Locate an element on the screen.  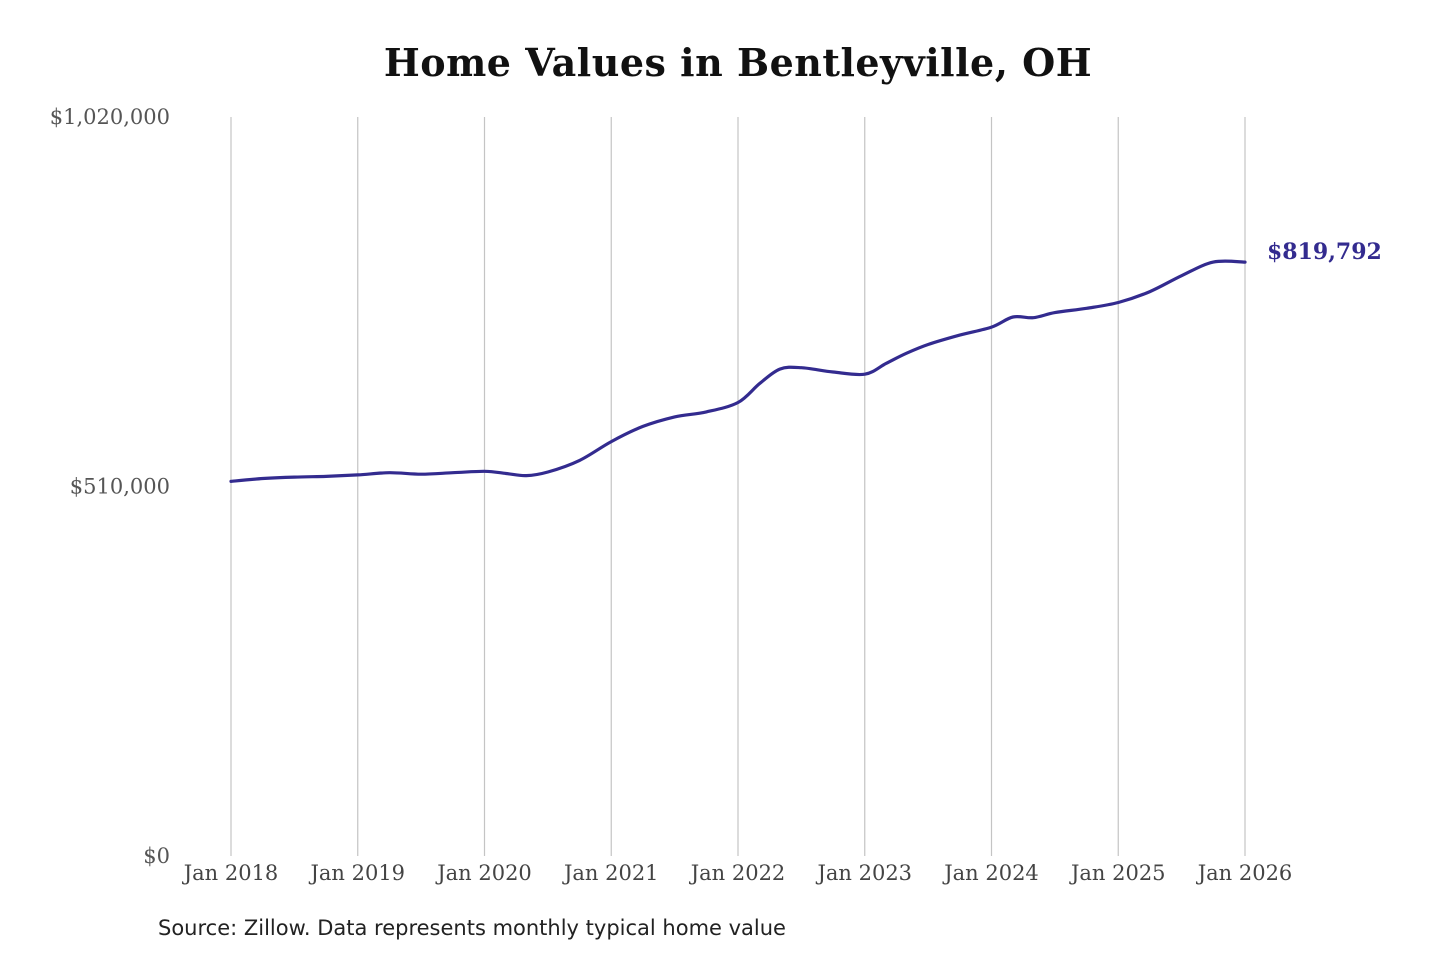
x-tick-label: Jan 2022 is located at coordinates (737, 873).